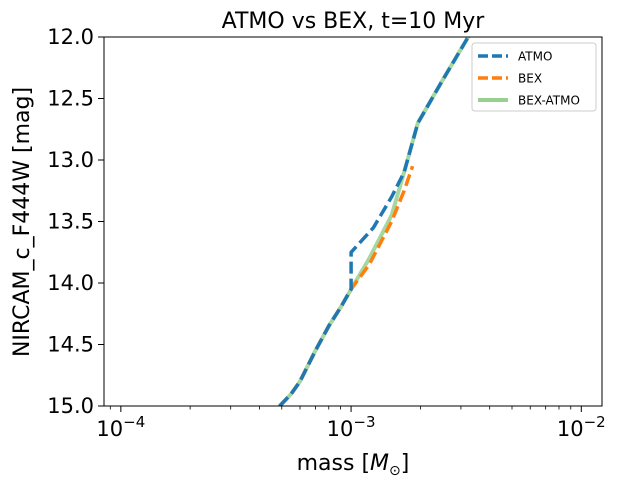 This screenshot has height=486, width=618. What do you see at coordinates (549, 101) in the screenshot?
I see `legend-label: BEX-ATMO` at bounding box center [549, 101].